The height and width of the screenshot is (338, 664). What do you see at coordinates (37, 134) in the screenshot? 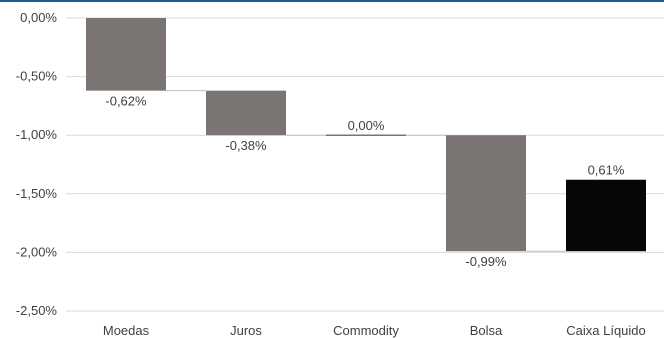
I see `y-tick-label: -1,00%` at bounding box center [37, 134].